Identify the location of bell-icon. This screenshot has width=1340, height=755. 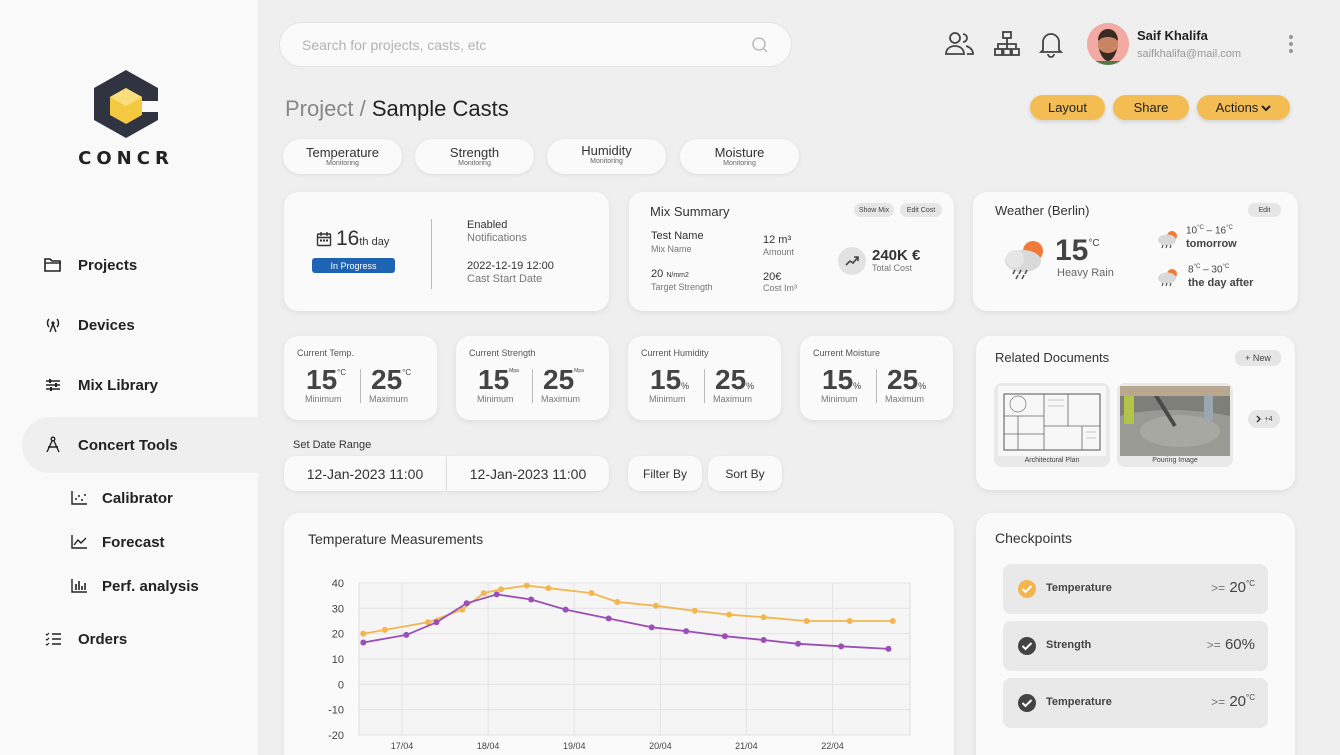
(1051, 44).